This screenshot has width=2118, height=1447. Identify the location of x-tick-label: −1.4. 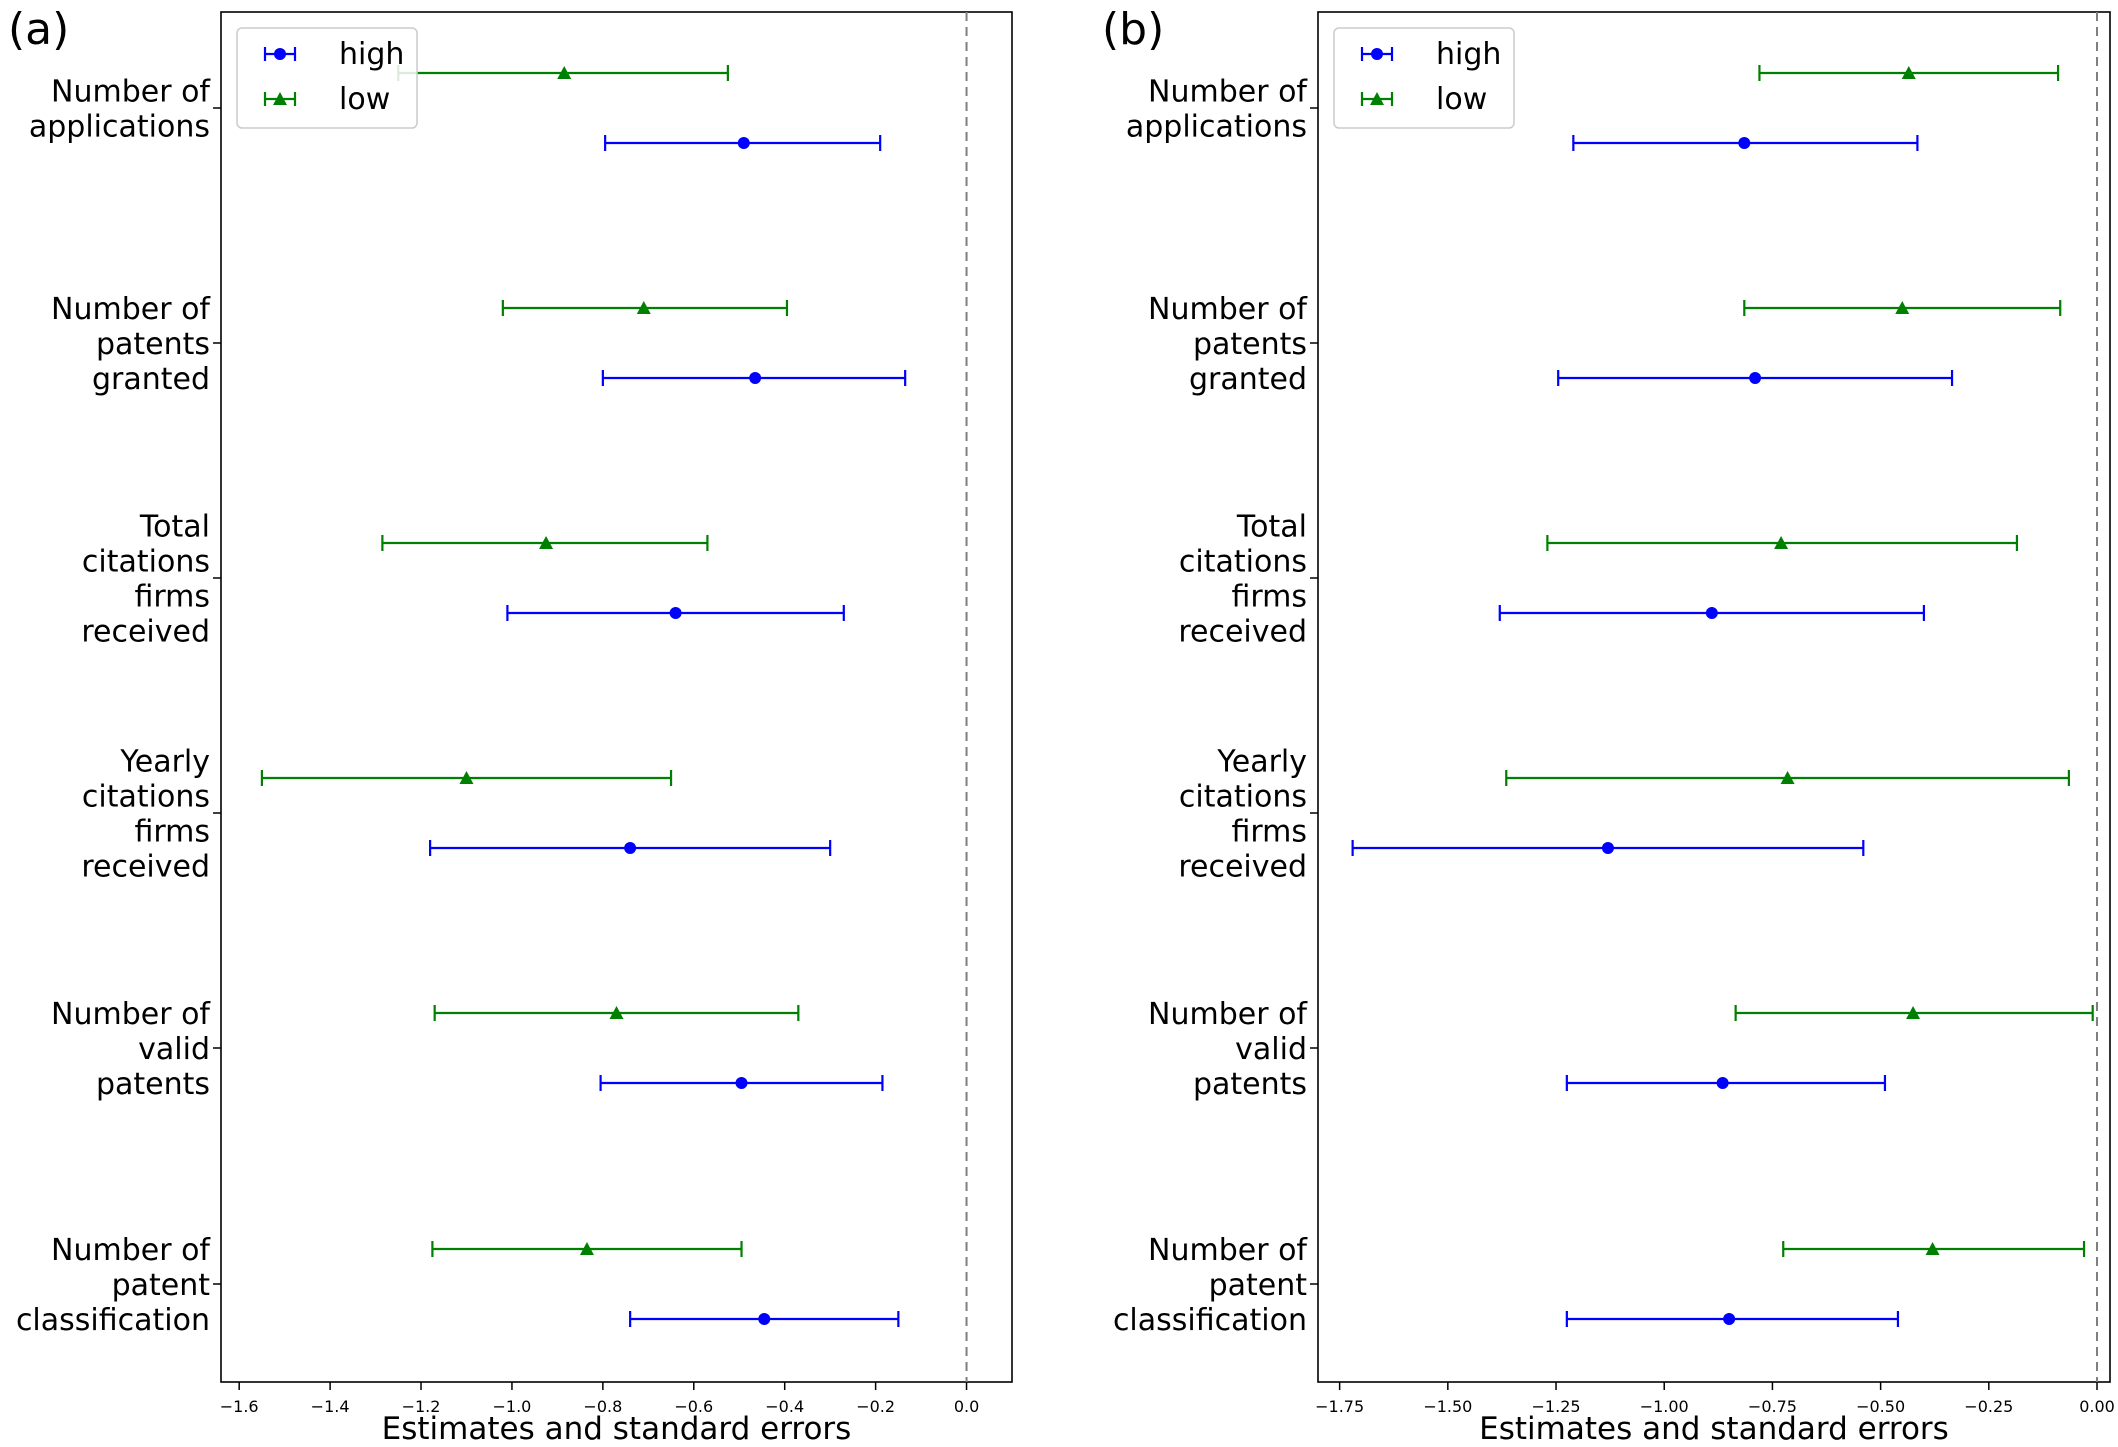
(330, 1406).